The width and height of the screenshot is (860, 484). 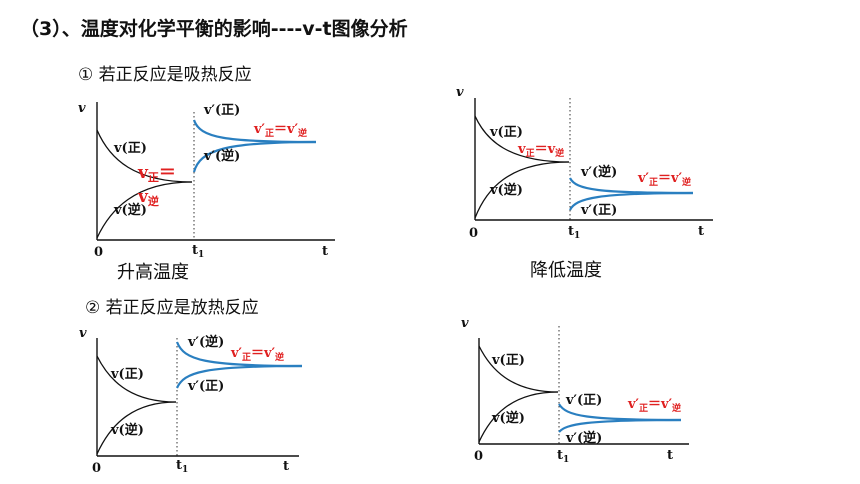 What do you see at coordinates (148, 197) in the screenshot?
I see `equilibrium-label-bottom: v逆` at bounding box center [148, 197].